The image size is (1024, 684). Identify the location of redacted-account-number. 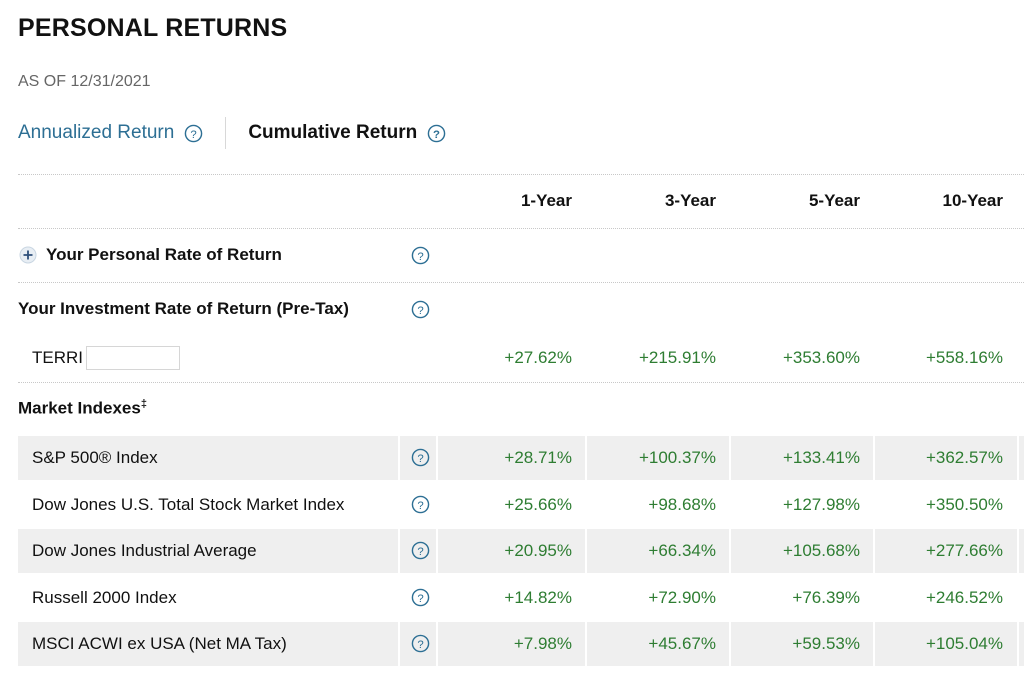
(133, 358).